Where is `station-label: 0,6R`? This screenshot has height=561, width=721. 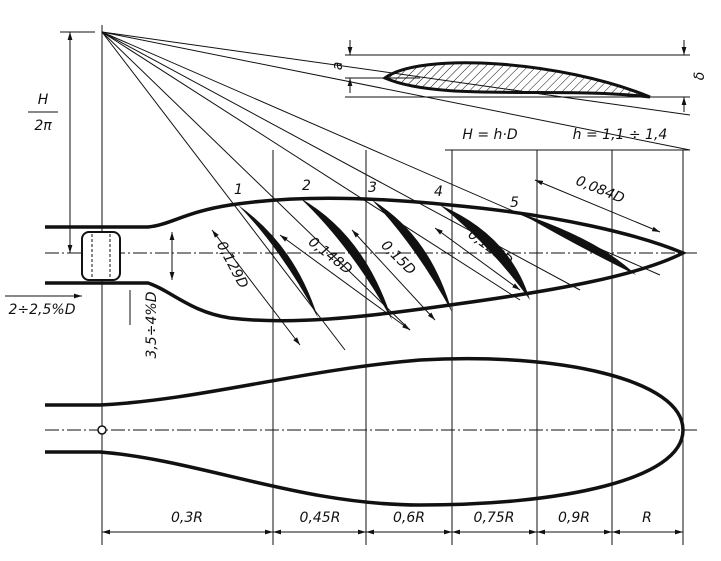
station-label: 0,6R is located at coordinates (409, 518).